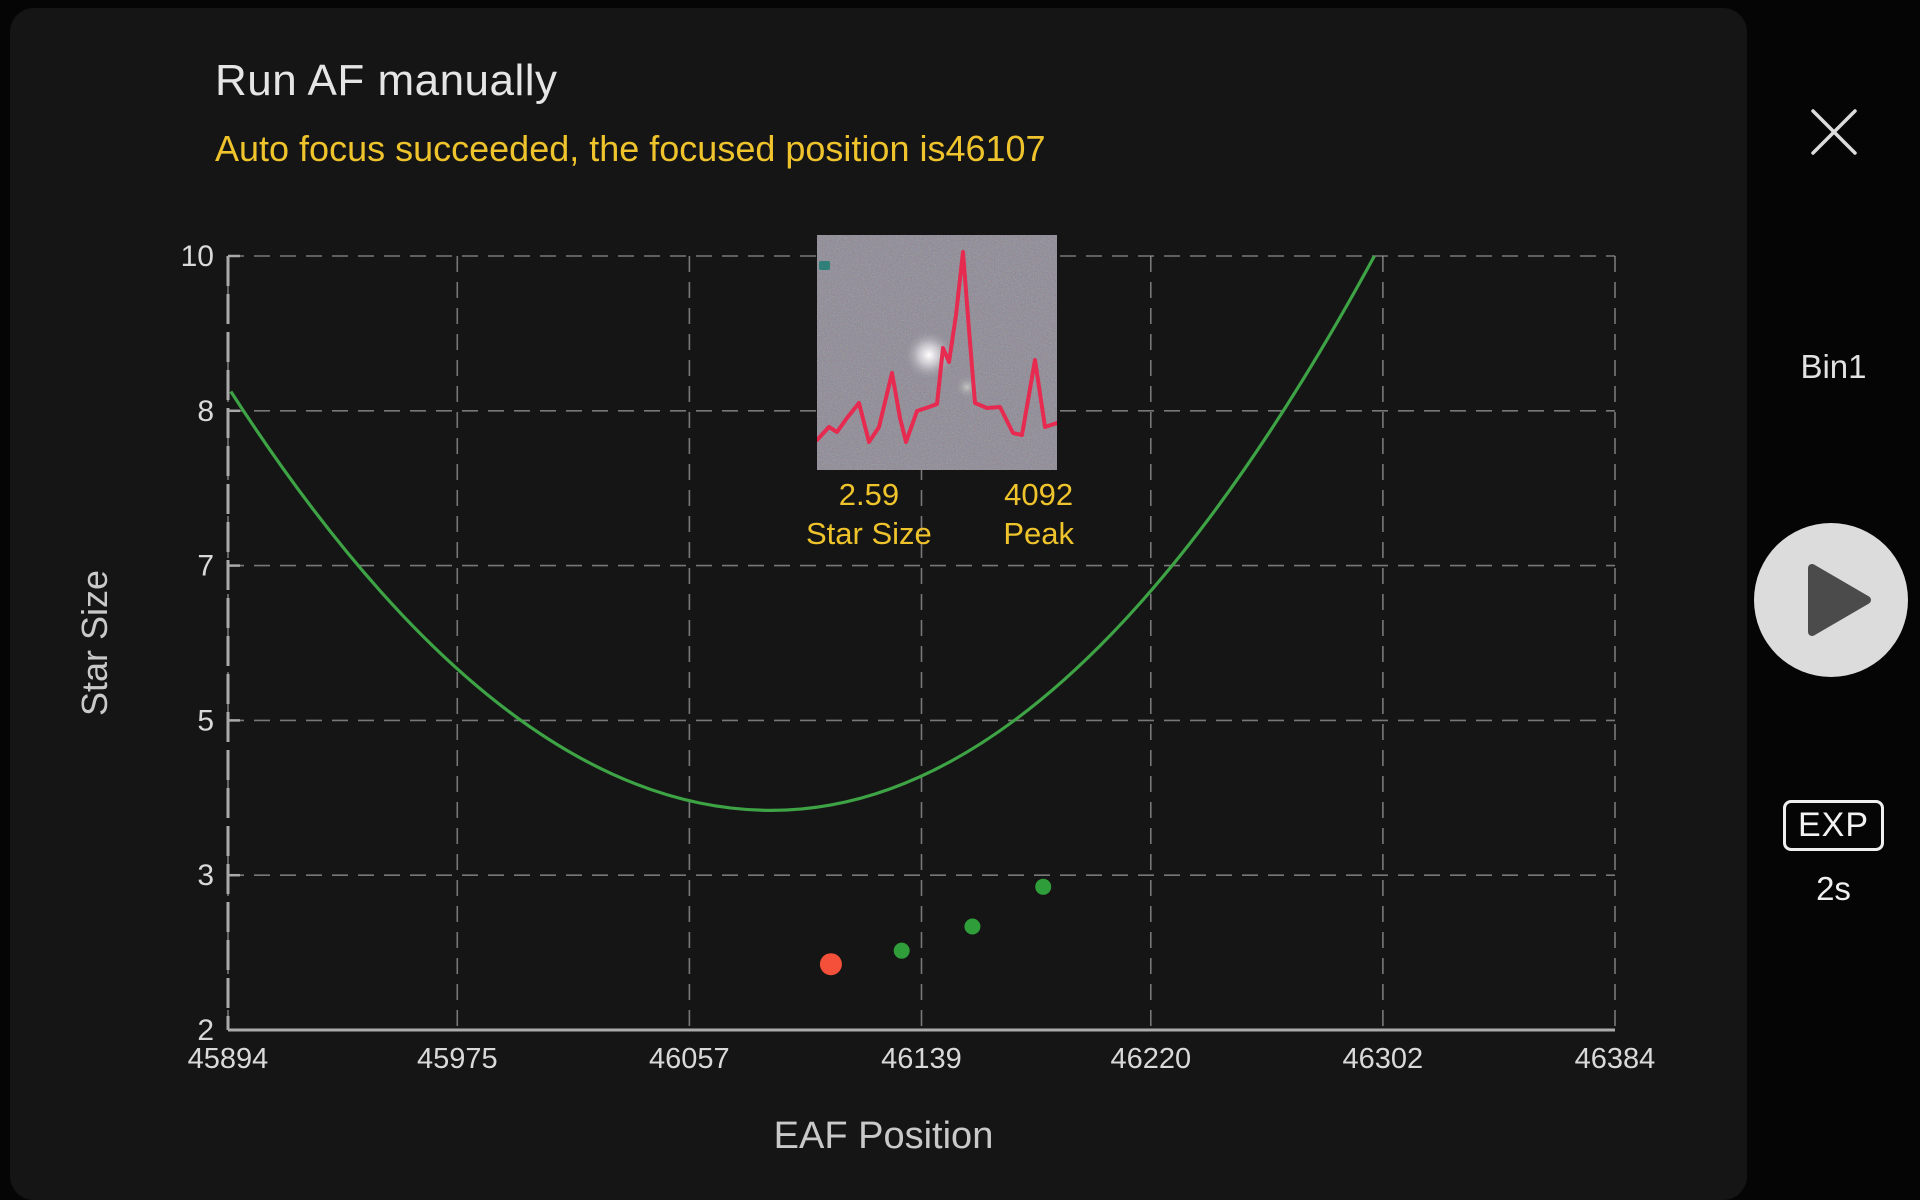 The width and height of the screenshot is (1920, 1200). What do you see at coordinates (1615, 1059) in the screenshot?
I see `x-tick-label: 46384` at bounding box center [1615, 1059].